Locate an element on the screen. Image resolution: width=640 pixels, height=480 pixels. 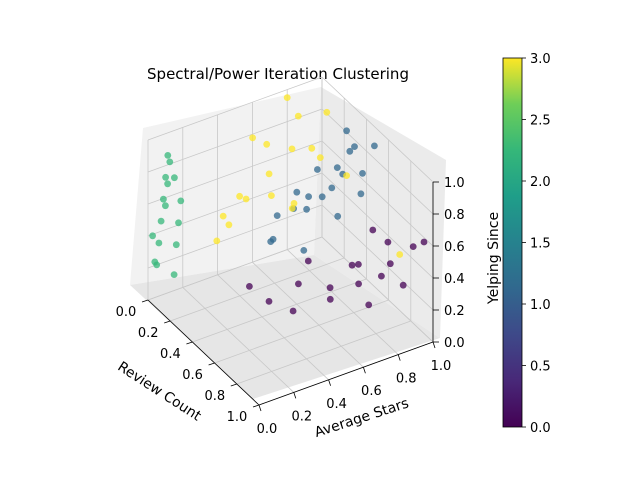
y-tick-label: 0.0 is located at coordinates (267, 429).